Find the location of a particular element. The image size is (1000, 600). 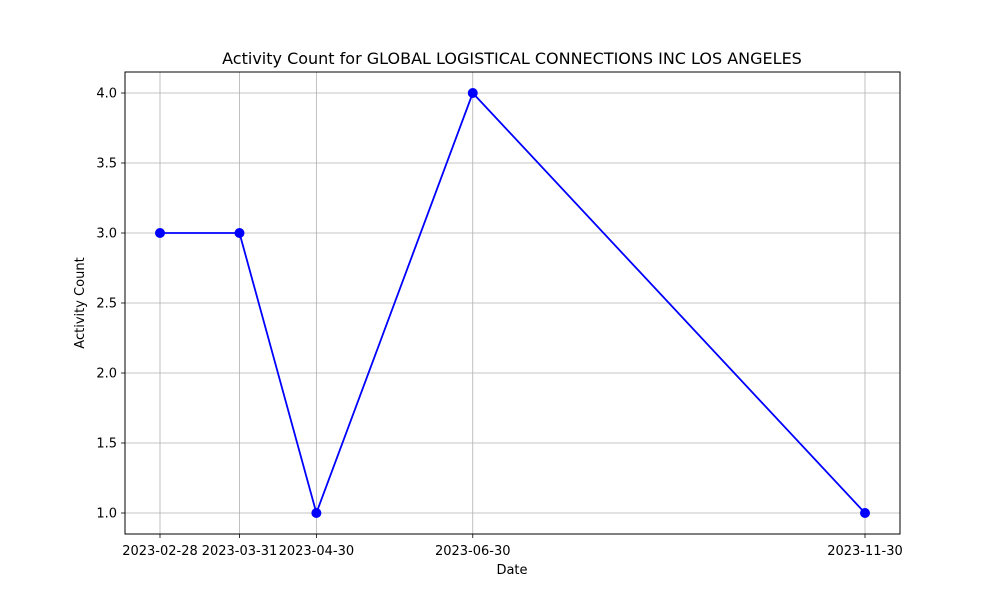

y-tick-label: 3.5 is located at coordinates (106, 164).